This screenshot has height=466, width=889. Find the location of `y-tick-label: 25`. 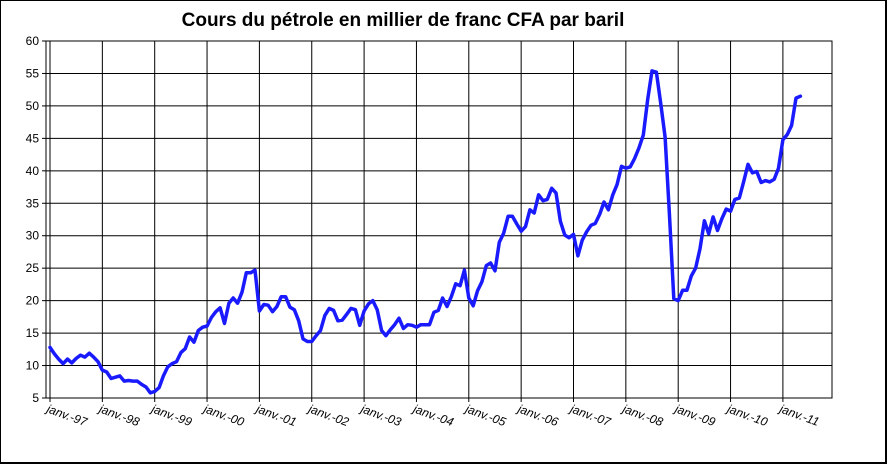

y-tick-label: 25 is located at coordinates (33, 268).